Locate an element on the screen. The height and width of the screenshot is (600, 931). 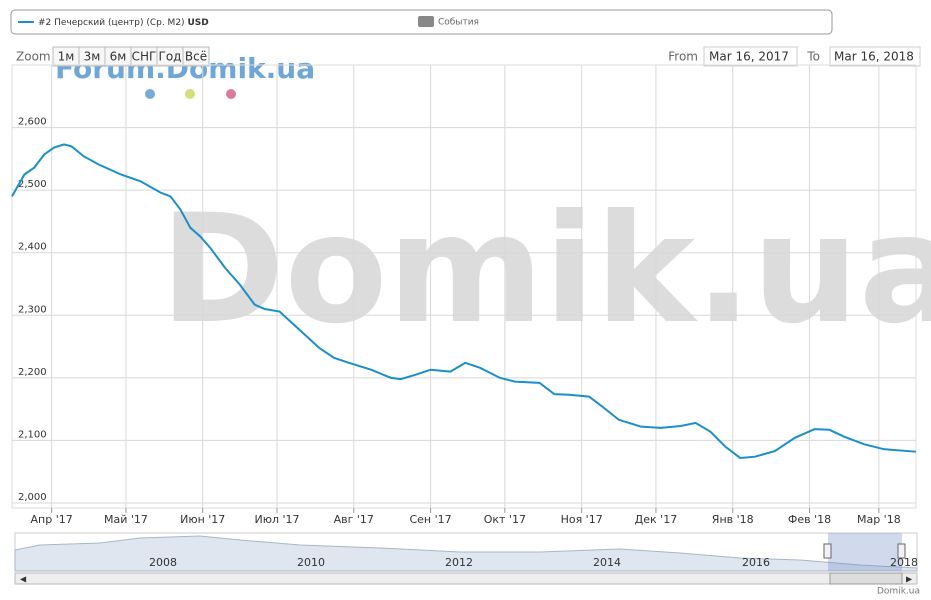
to-label: To is located at coordinates (813, 57).